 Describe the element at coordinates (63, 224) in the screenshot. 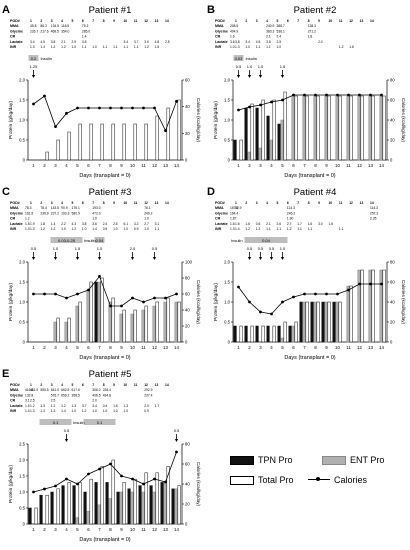

I see `lab-cell: 2.2` at that location.